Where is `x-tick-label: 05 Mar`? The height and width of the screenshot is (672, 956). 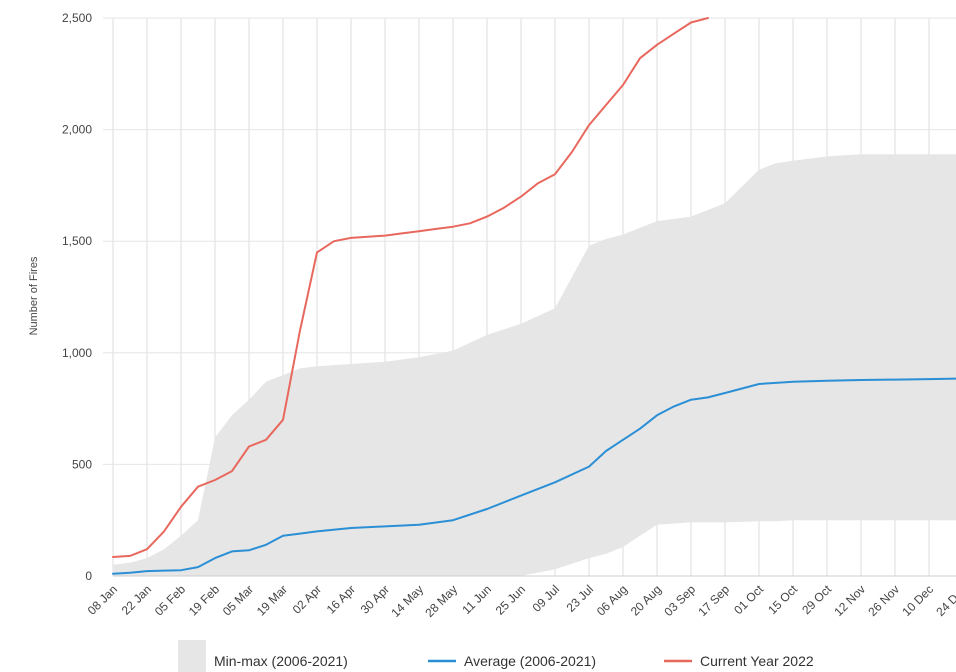
x-tick-label: 05 Mar is located at coordinates (238, 600).